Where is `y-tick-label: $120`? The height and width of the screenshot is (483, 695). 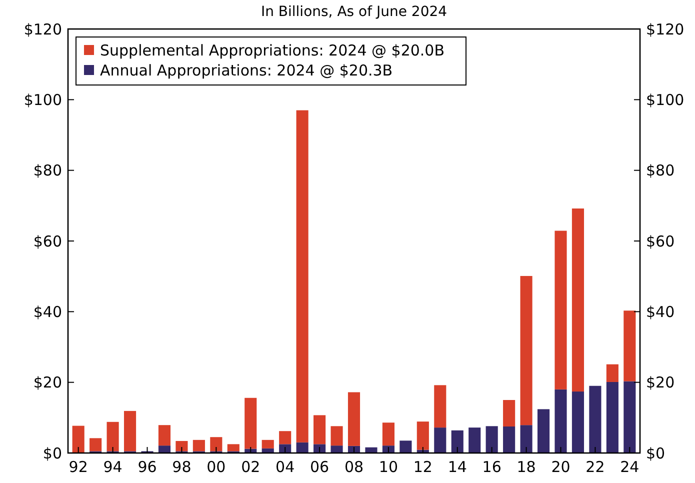
y-tick-label: $120 is located at coordinates (43, 29).